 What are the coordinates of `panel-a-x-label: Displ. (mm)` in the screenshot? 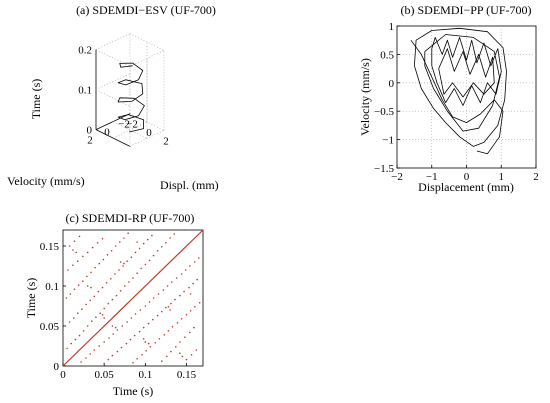 It's located at (189, 185).